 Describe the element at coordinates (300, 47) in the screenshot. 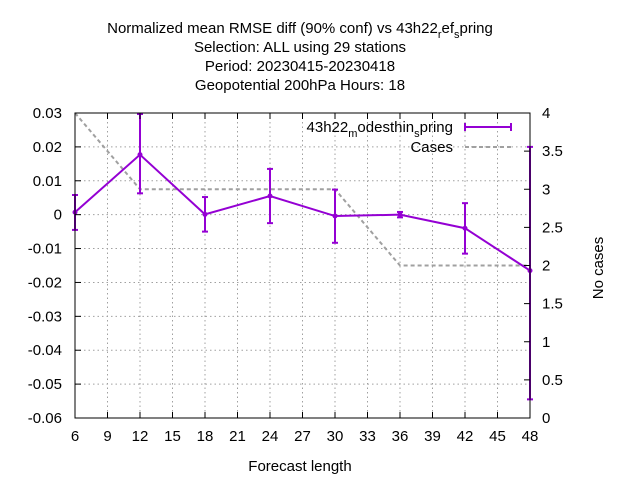

I see `chart-selection: Selection: ALL using 29 stations` at that location.